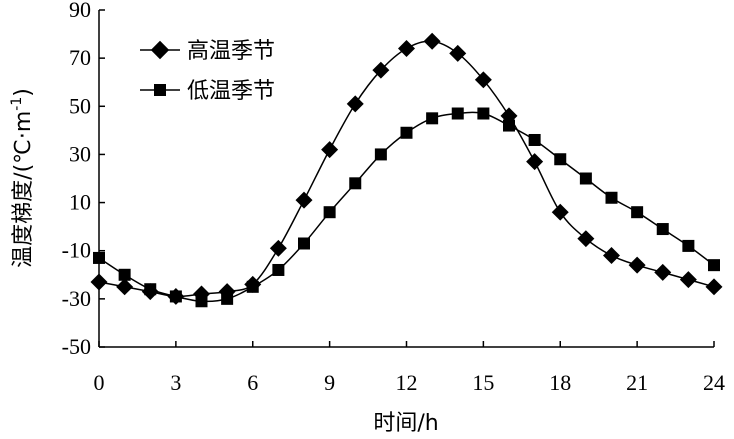  What do you see at coordinates (407, 382) in the screenshot?
I see `x-tick-label: 12` at bounding box center [407, 382].